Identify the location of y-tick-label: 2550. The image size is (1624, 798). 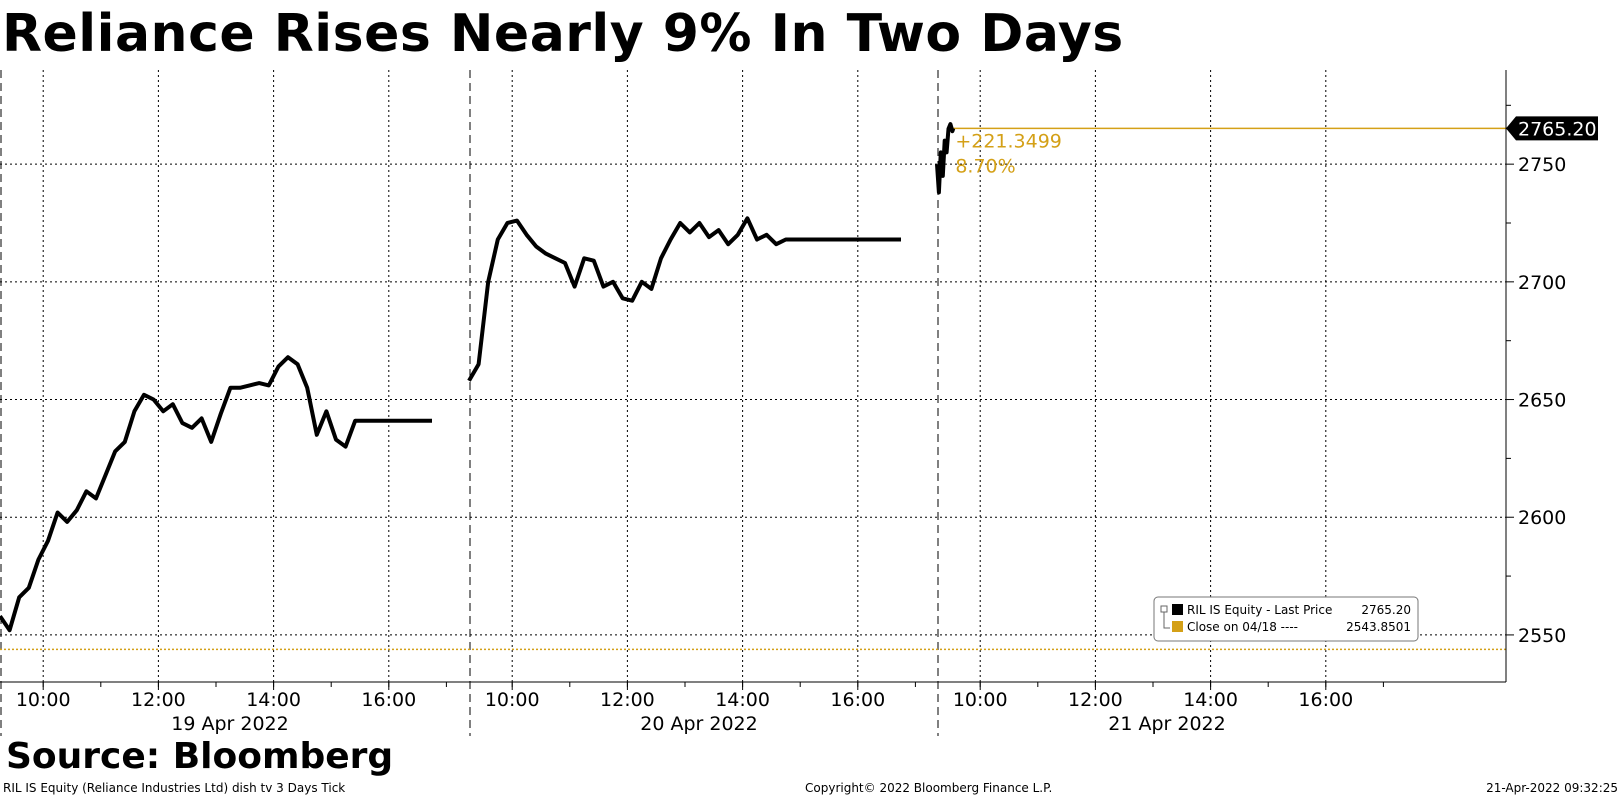
(1542, 636).